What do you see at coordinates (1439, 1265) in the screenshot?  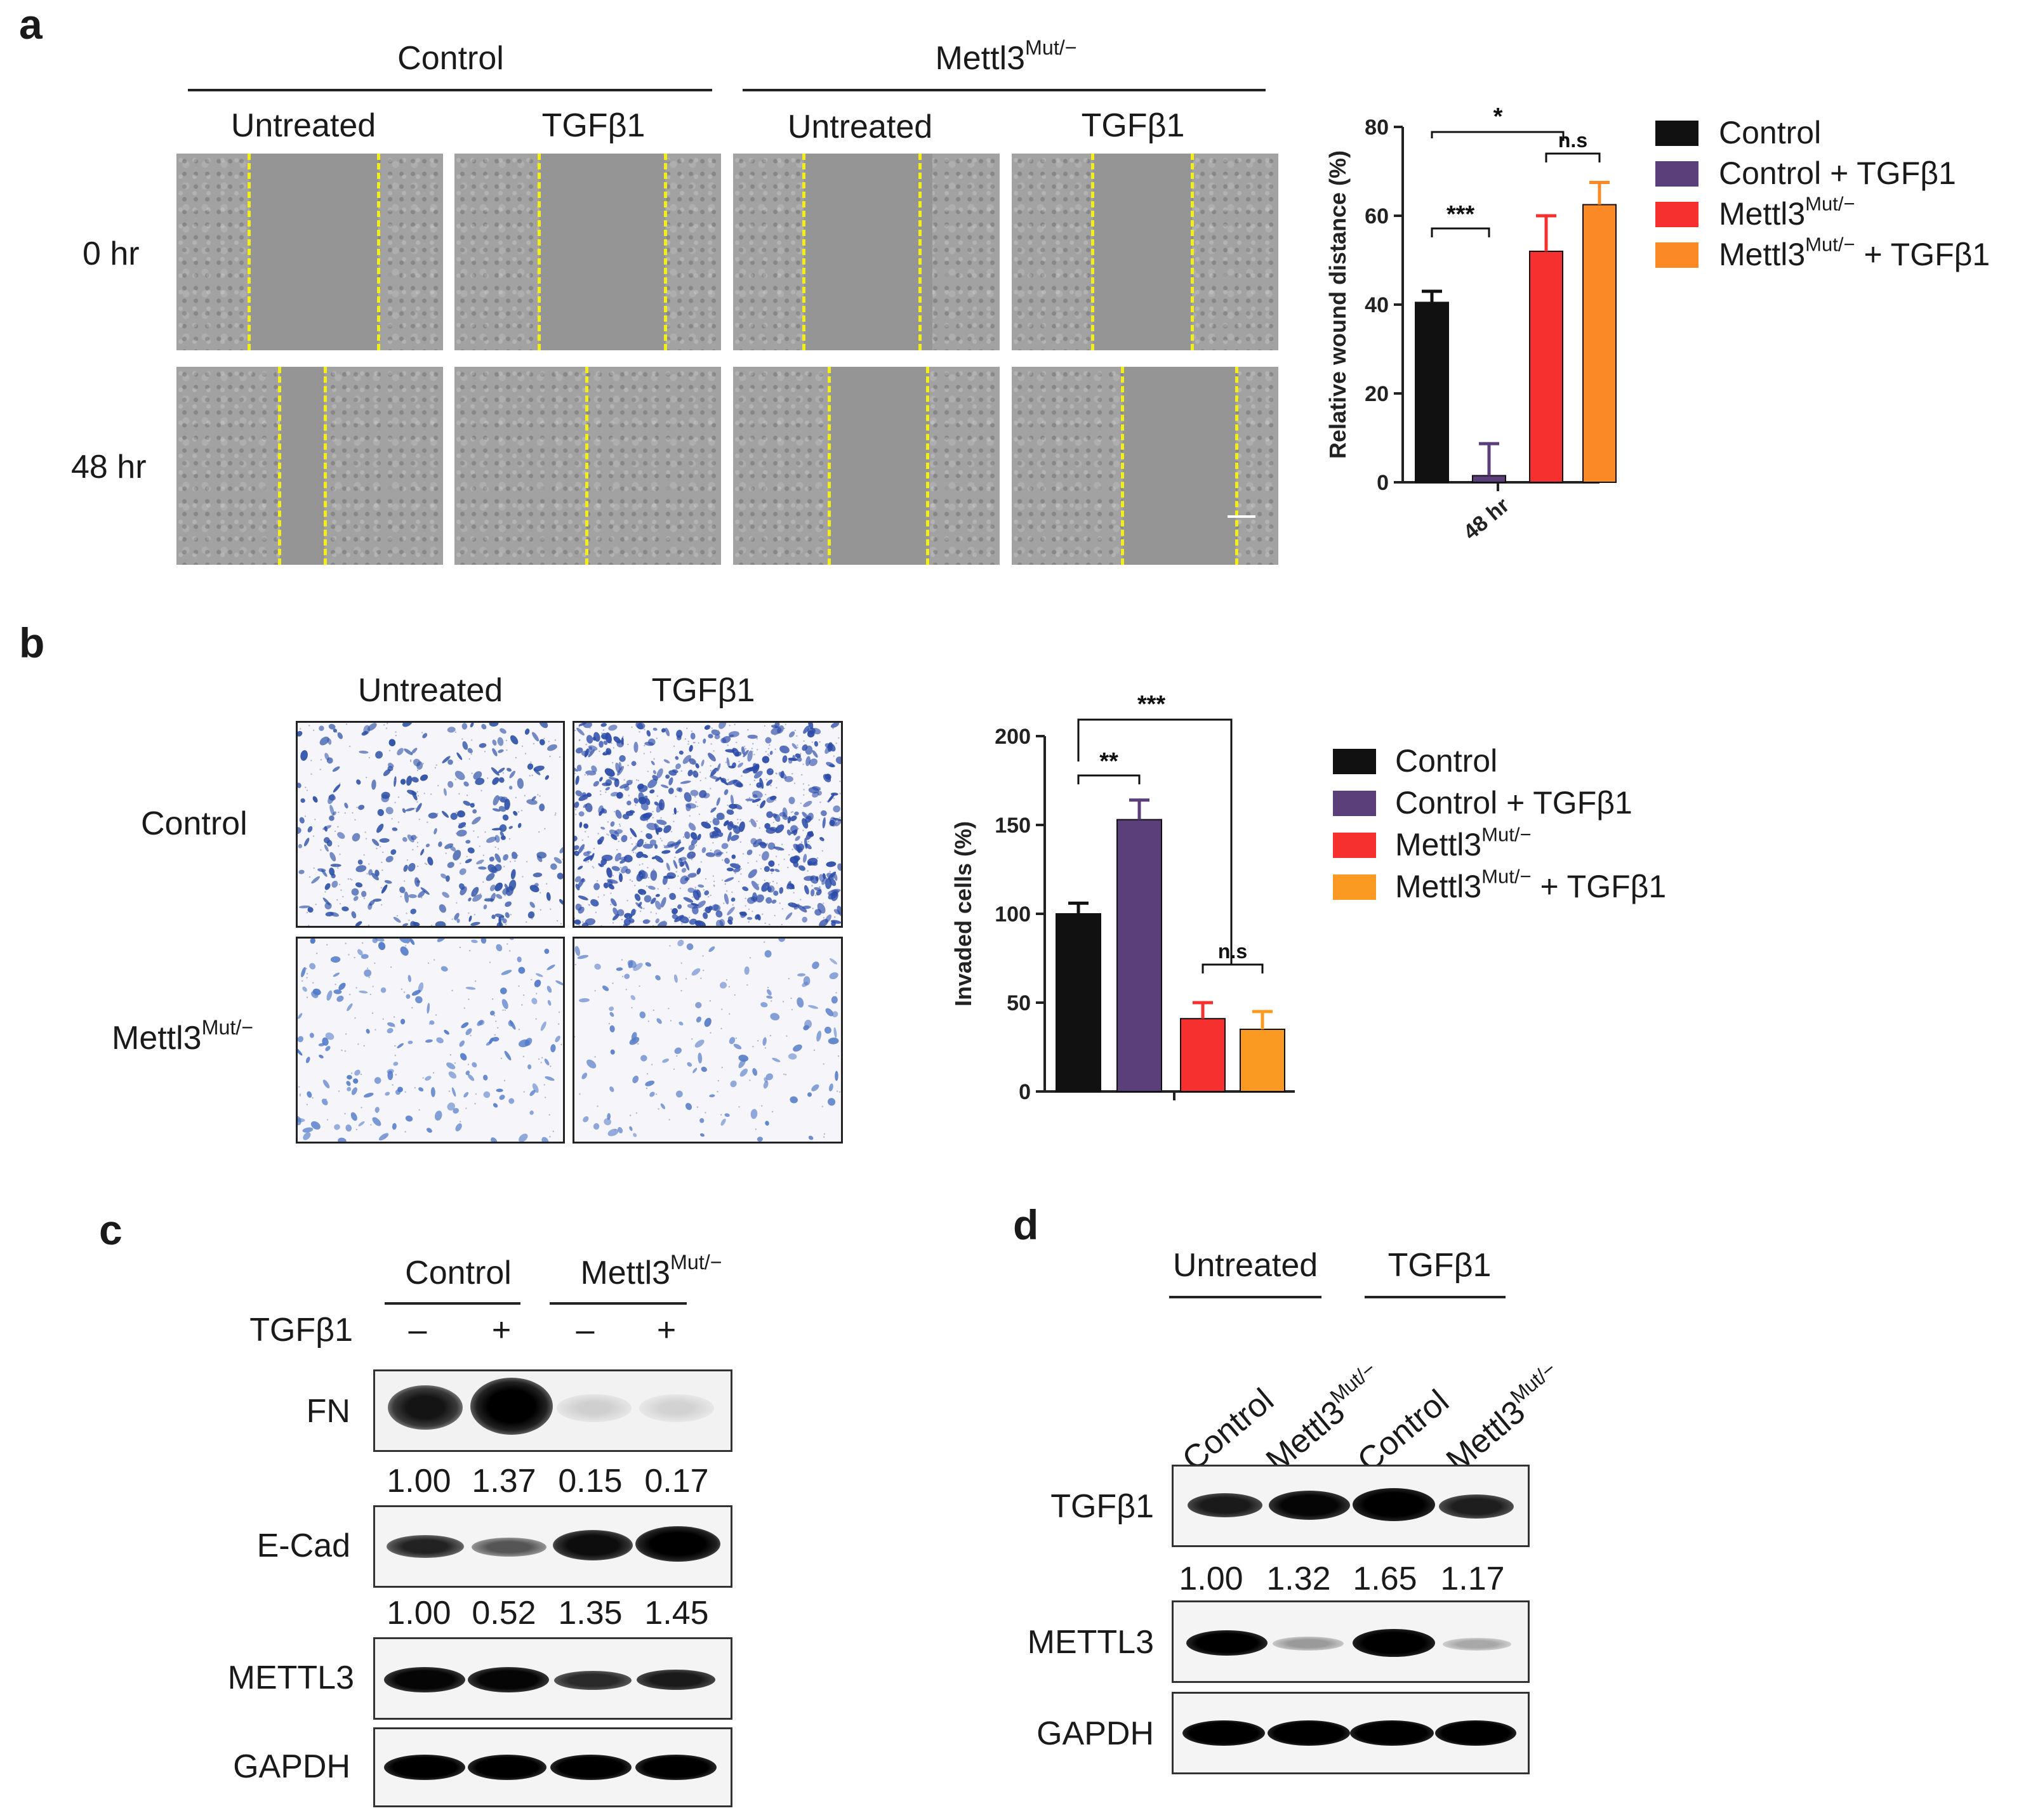 I see `group-header-tgfb1: TGFβ1` at bounding box center [1439, 1265].